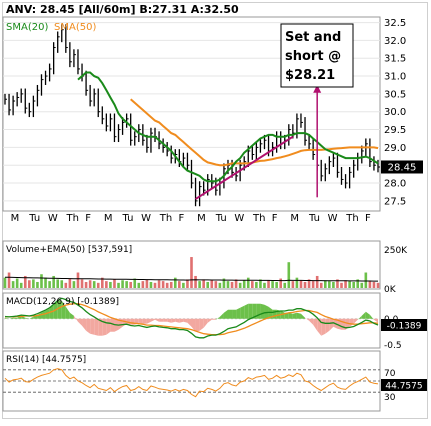 The image size is (431, 426). Describe the element at coordinates (403, 387) in the screenshot. I see `rsi-last-value: 44.7575` at that location.